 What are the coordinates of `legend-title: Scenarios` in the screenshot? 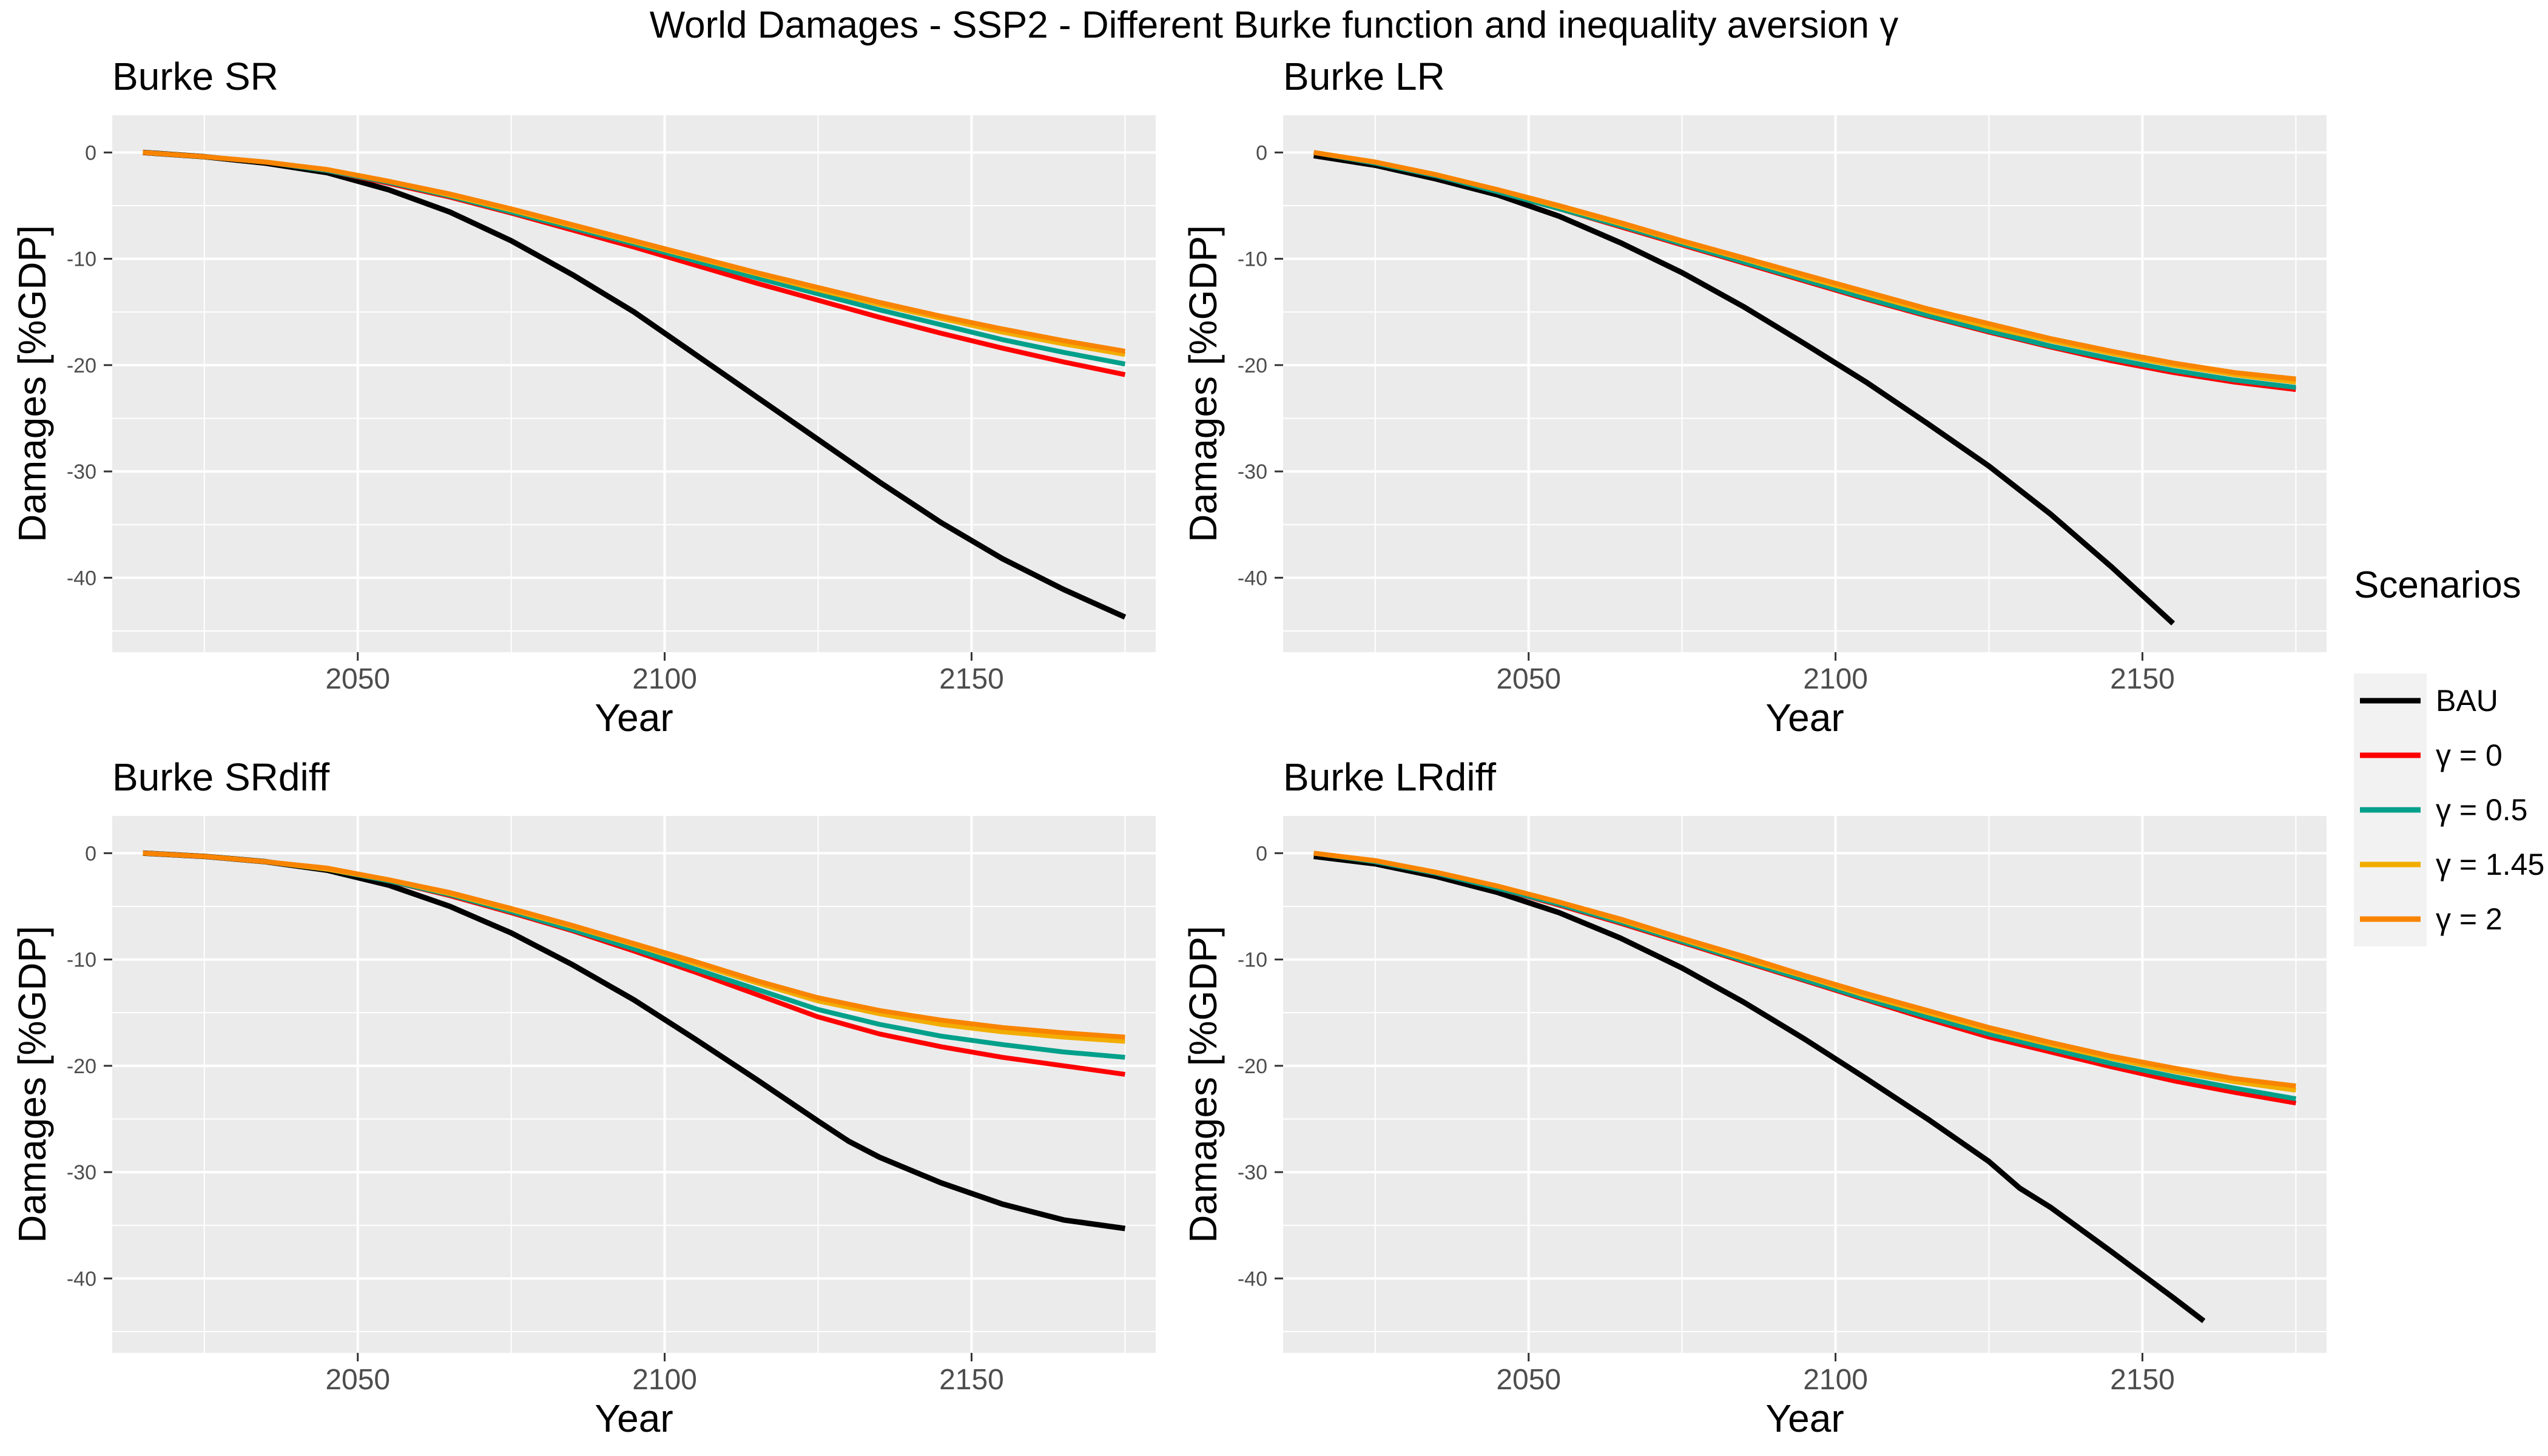 It's located at (2437, 585).